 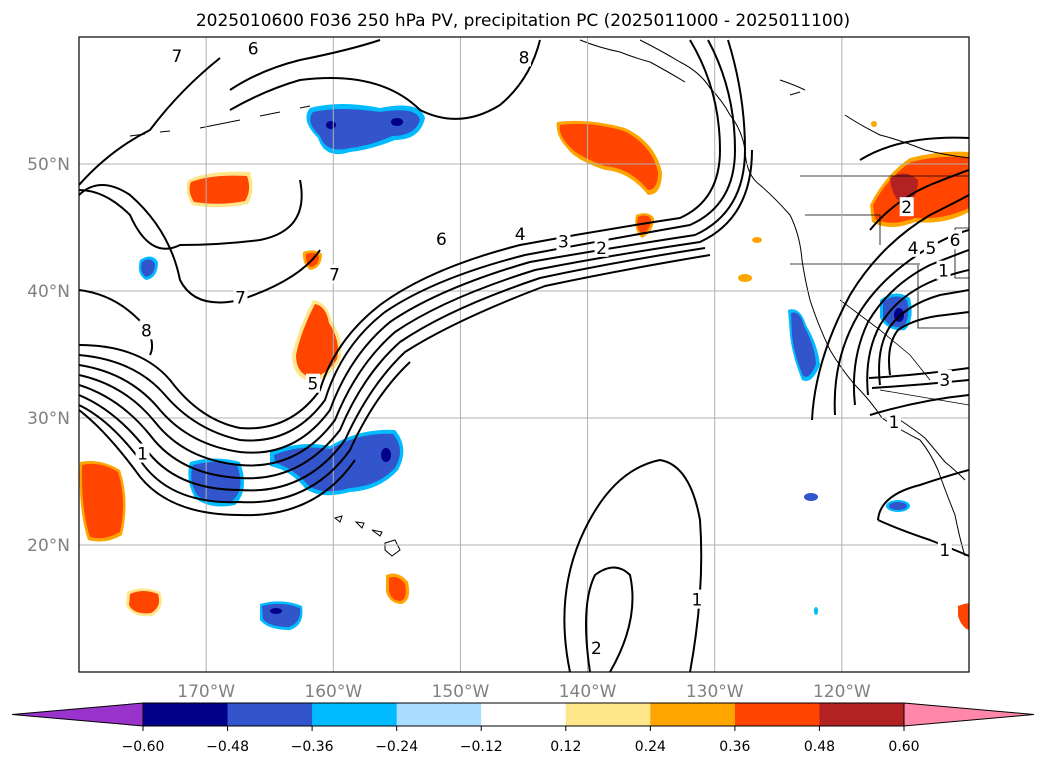 I want to click on colorbar-tick-label: −0.48, so click(x=227, y=747).